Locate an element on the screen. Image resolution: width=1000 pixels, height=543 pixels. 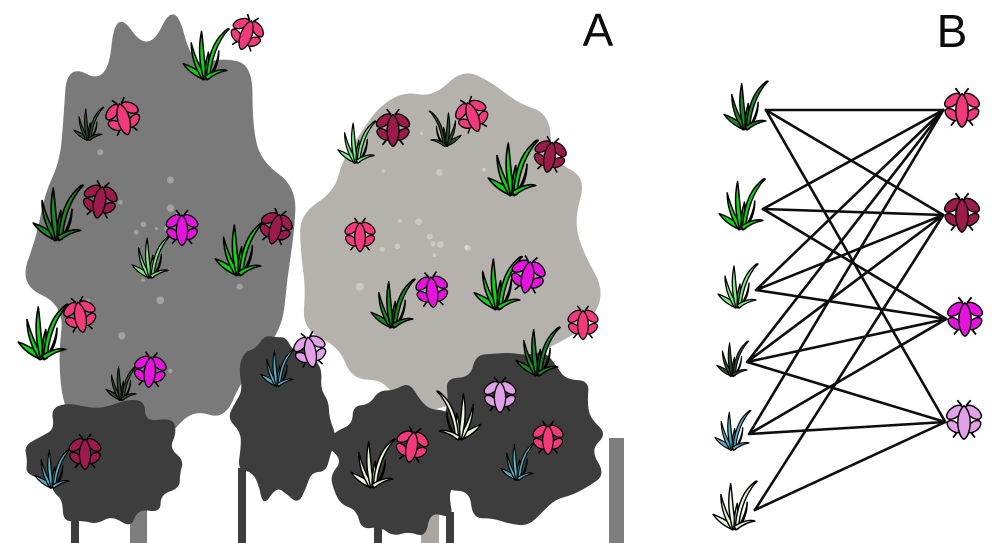
panel-b-label: B is located at coordinates (952, 31).